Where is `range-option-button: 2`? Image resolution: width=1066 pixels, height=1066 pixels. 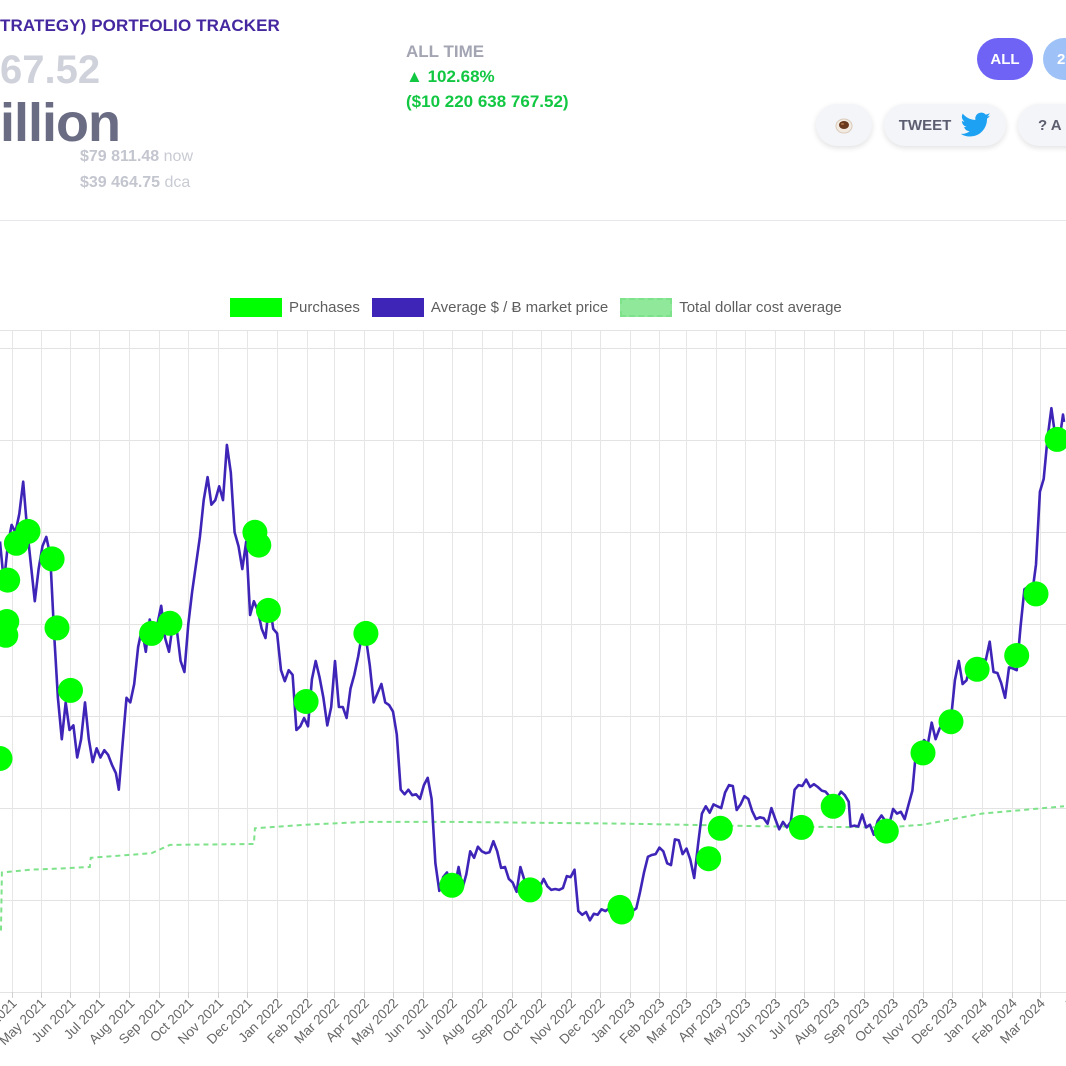 range-option-button: 2 is located at coordinates (1054, 59).